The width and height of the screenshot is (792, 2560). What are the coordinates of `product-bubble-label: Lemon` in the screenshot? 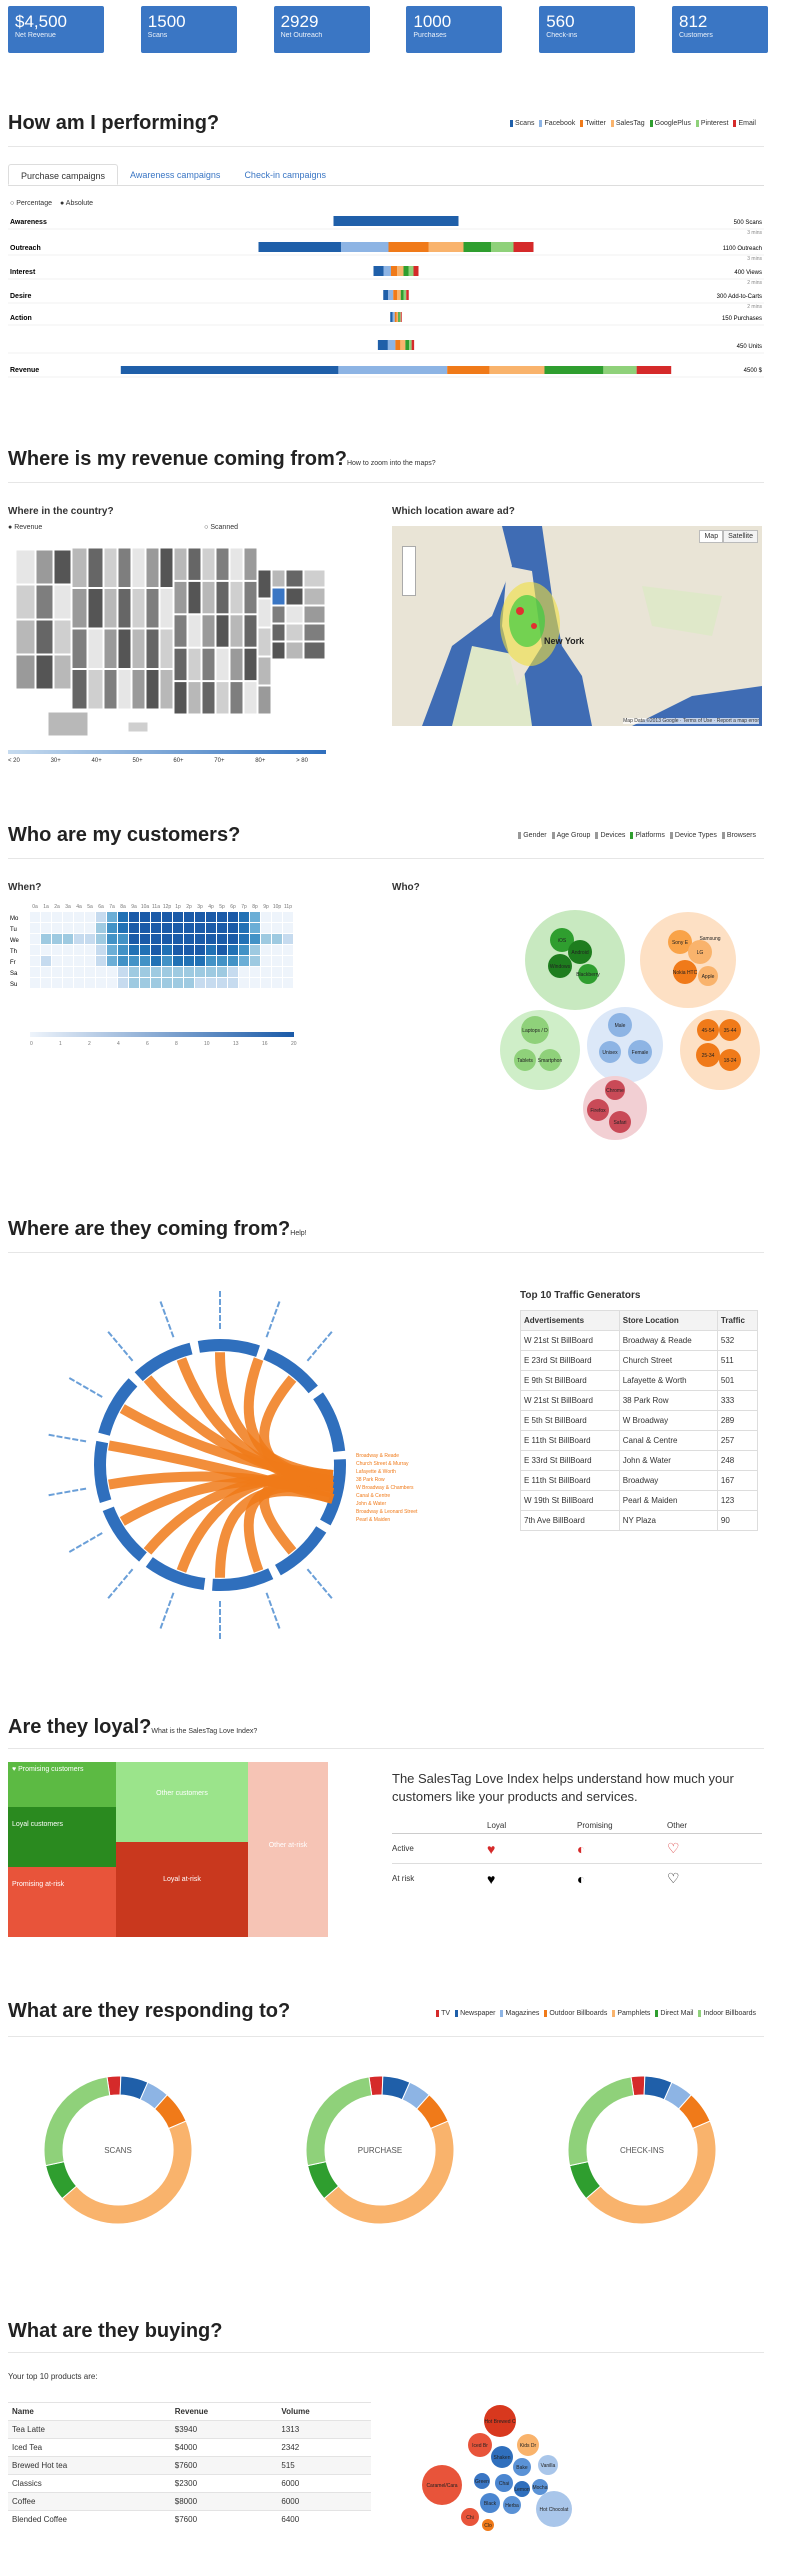 It's located at (522, 2490).